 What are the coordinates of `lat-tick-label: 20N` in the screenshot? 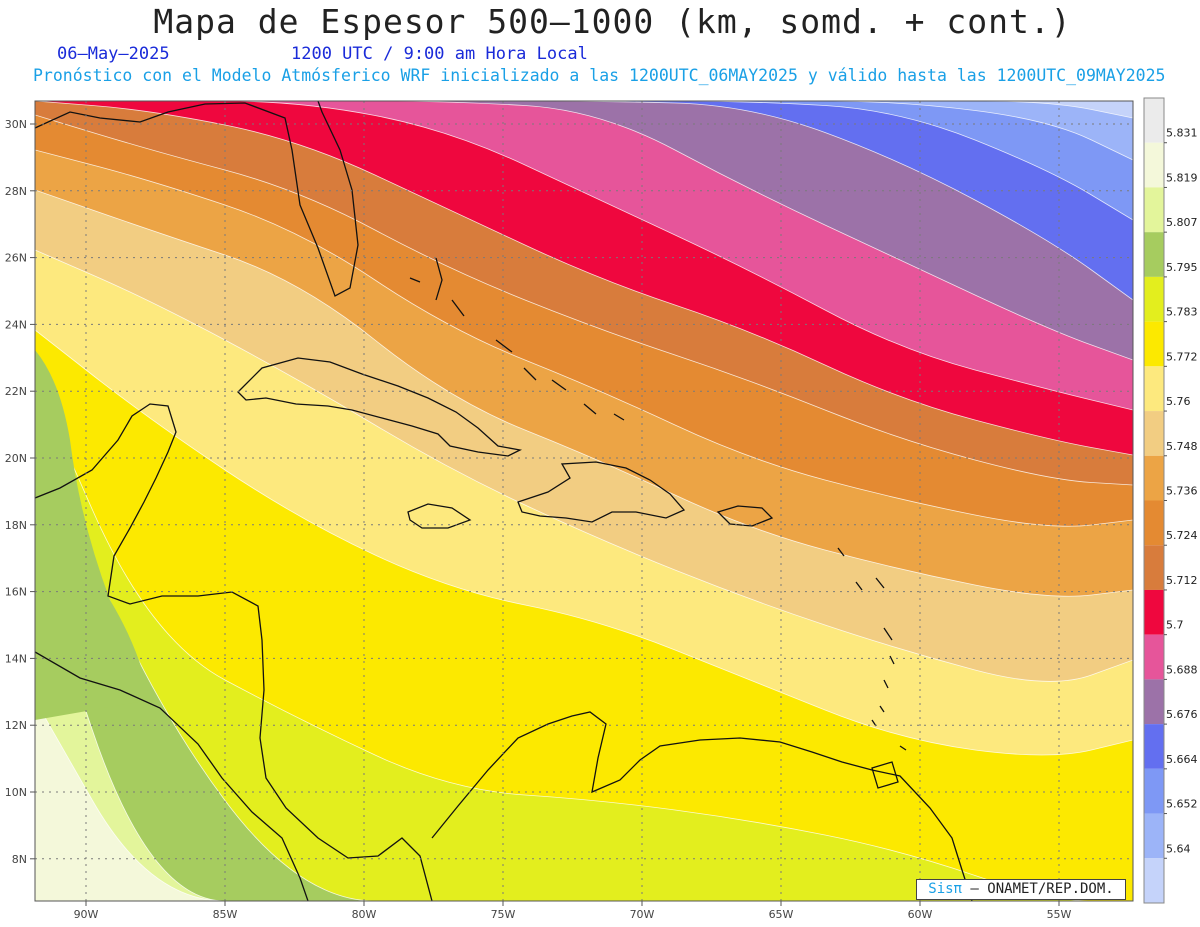 It's located at (16, 458).